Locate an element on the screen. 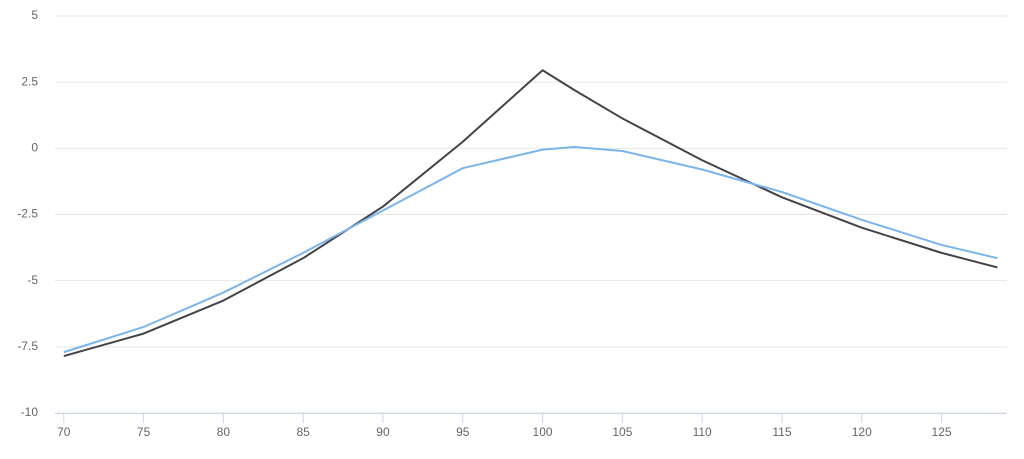 This screenshot has height=459, width=1024. x-tick-label: 115 is located at coordinates (781, 432).